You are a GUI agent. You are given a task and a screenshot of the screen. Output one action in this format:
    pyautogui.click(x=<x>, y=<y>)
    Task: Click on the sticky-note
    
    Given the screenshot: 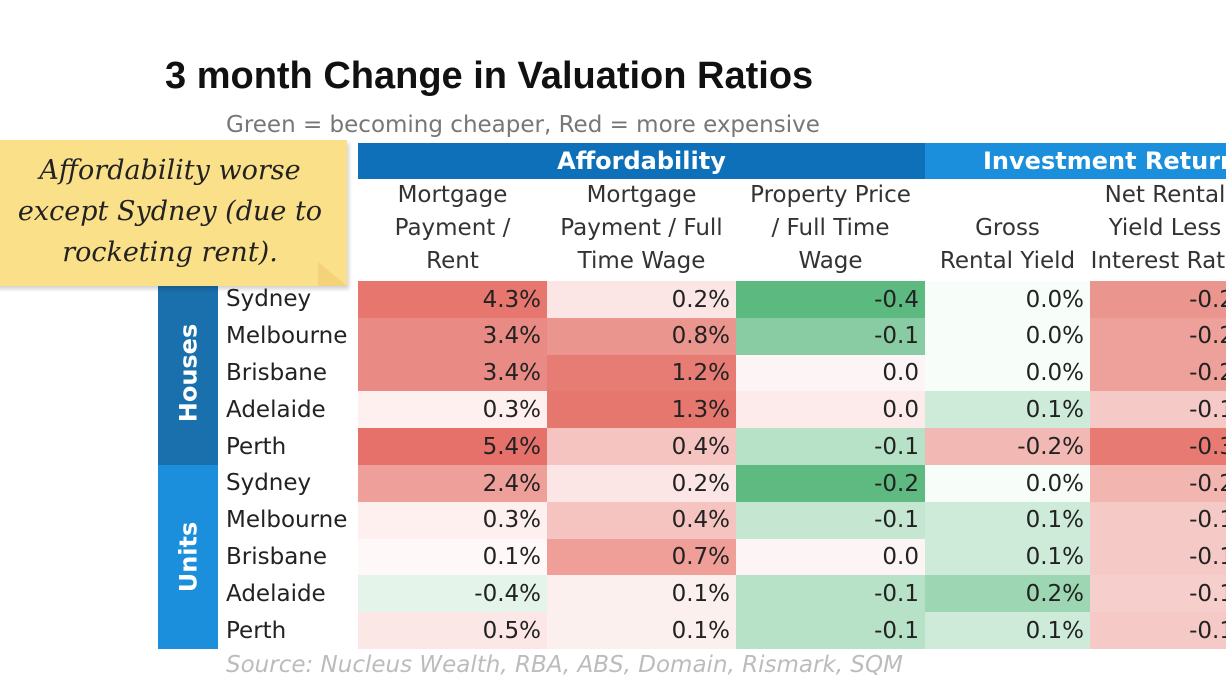 What is the action you would take?
    pyautogui.click(x=173, y=213)
    